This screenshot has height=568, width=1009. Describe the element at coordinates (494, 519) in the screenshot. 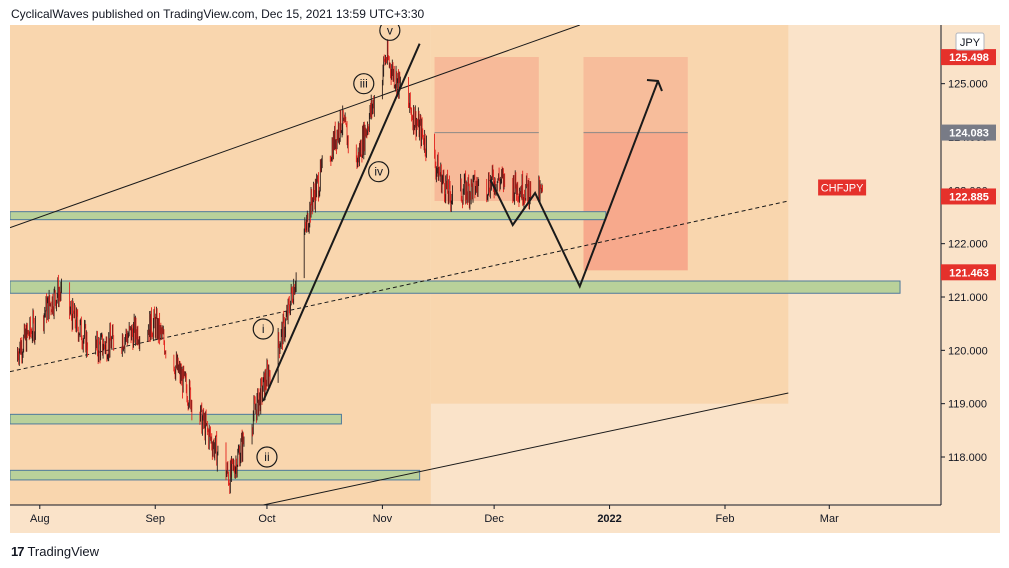

I see `x-tick-label: Dec` at that location.